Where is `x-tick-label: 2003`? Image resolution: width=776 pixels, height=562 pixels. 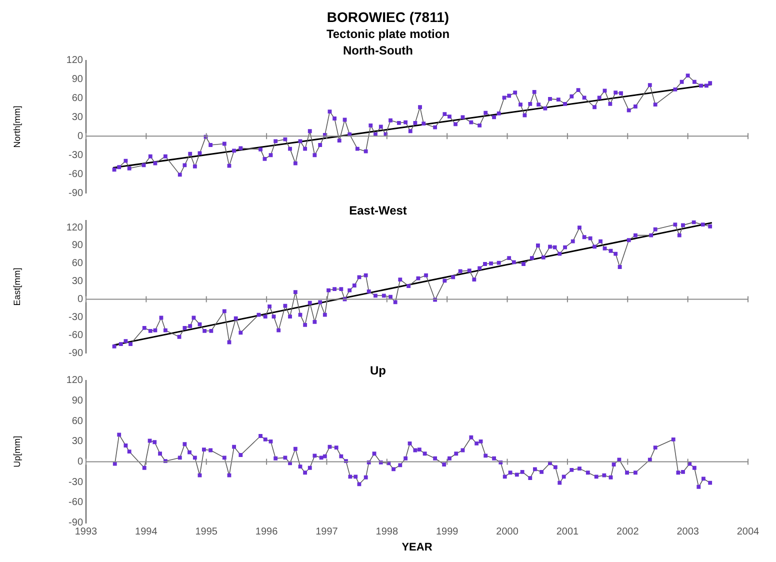
x-tick-label: 2003 is located at coordinates (688, 532).